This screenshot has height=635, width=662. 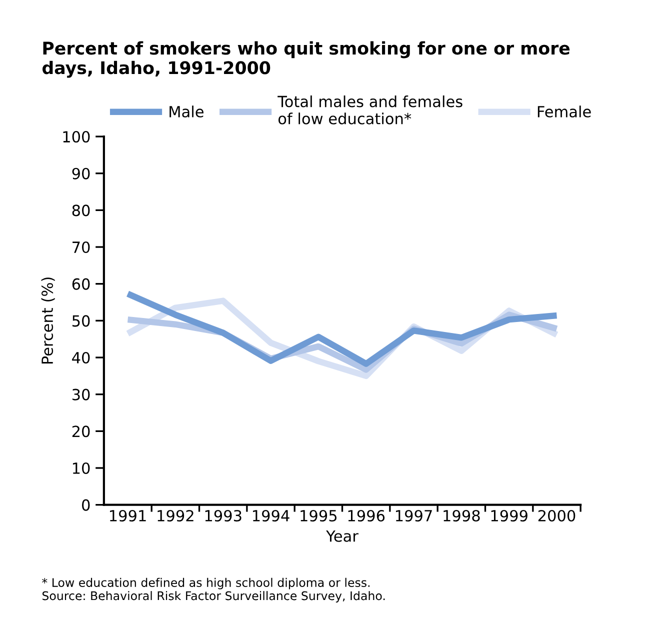 I want to click on x-tick-label: 1999, so click(x=509, y=516).